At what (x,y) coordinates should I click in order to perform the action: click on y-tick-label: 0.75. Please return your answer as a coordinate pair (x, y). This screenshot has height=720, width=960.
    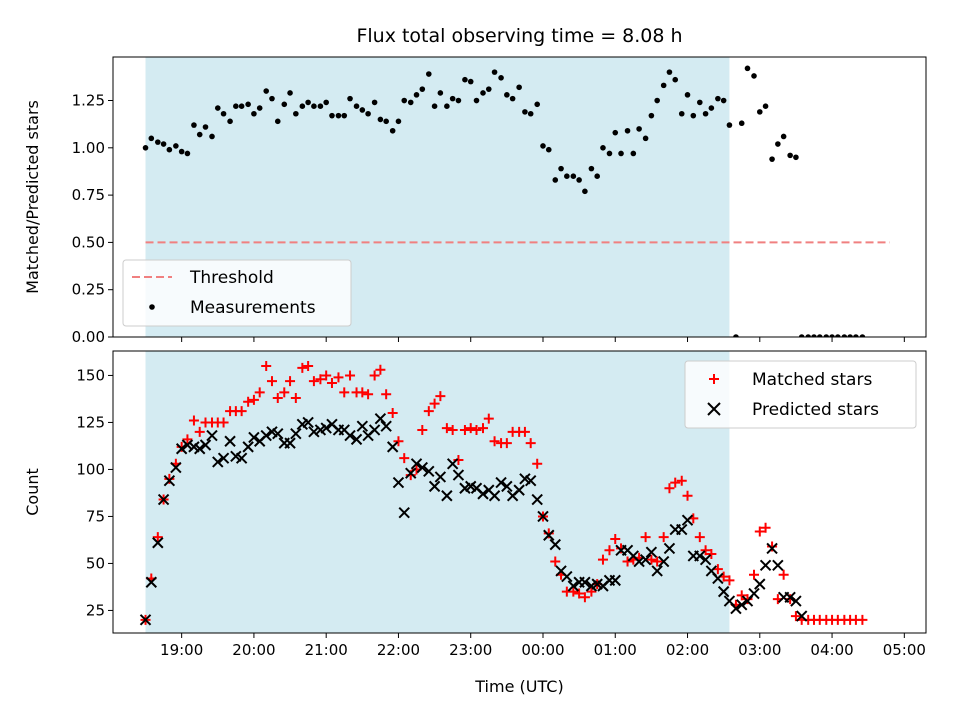
    Looking at the image, I should click on (88, 195).